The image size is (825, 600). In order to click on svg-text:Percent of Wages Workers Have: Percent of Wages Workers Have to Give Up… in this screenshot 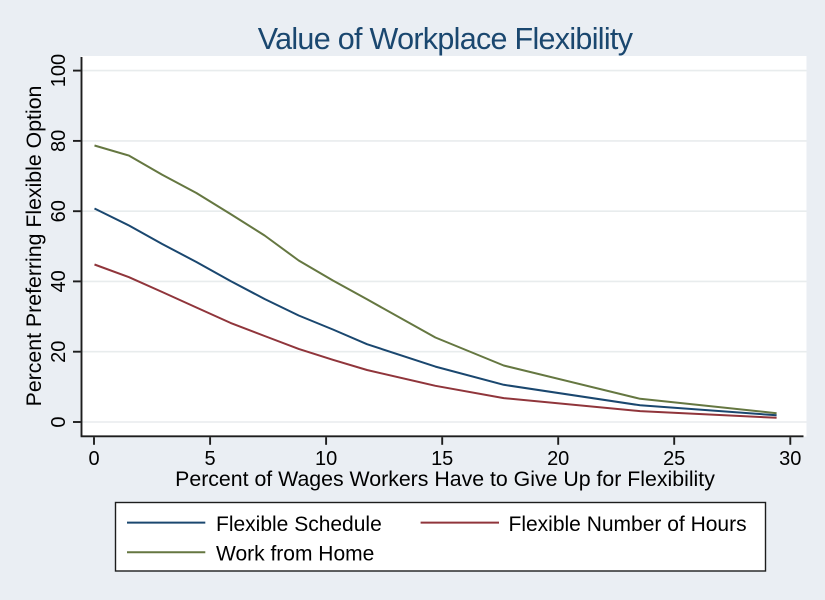, I will do `click(445, 479)`.